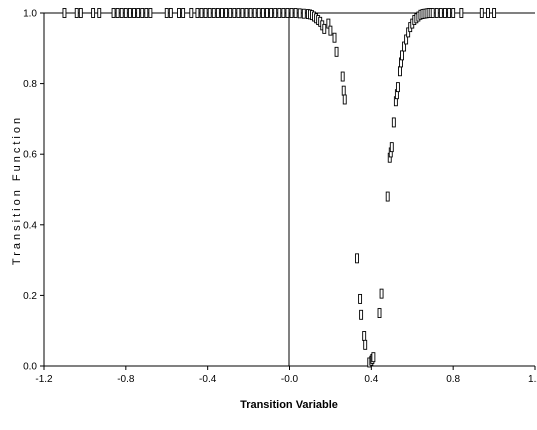 The height and width of the screenshot is (430, 537). Describe the element at coordinates (30, 84) in the screenshot. I see `y-tick-label: 0.8` at that location.